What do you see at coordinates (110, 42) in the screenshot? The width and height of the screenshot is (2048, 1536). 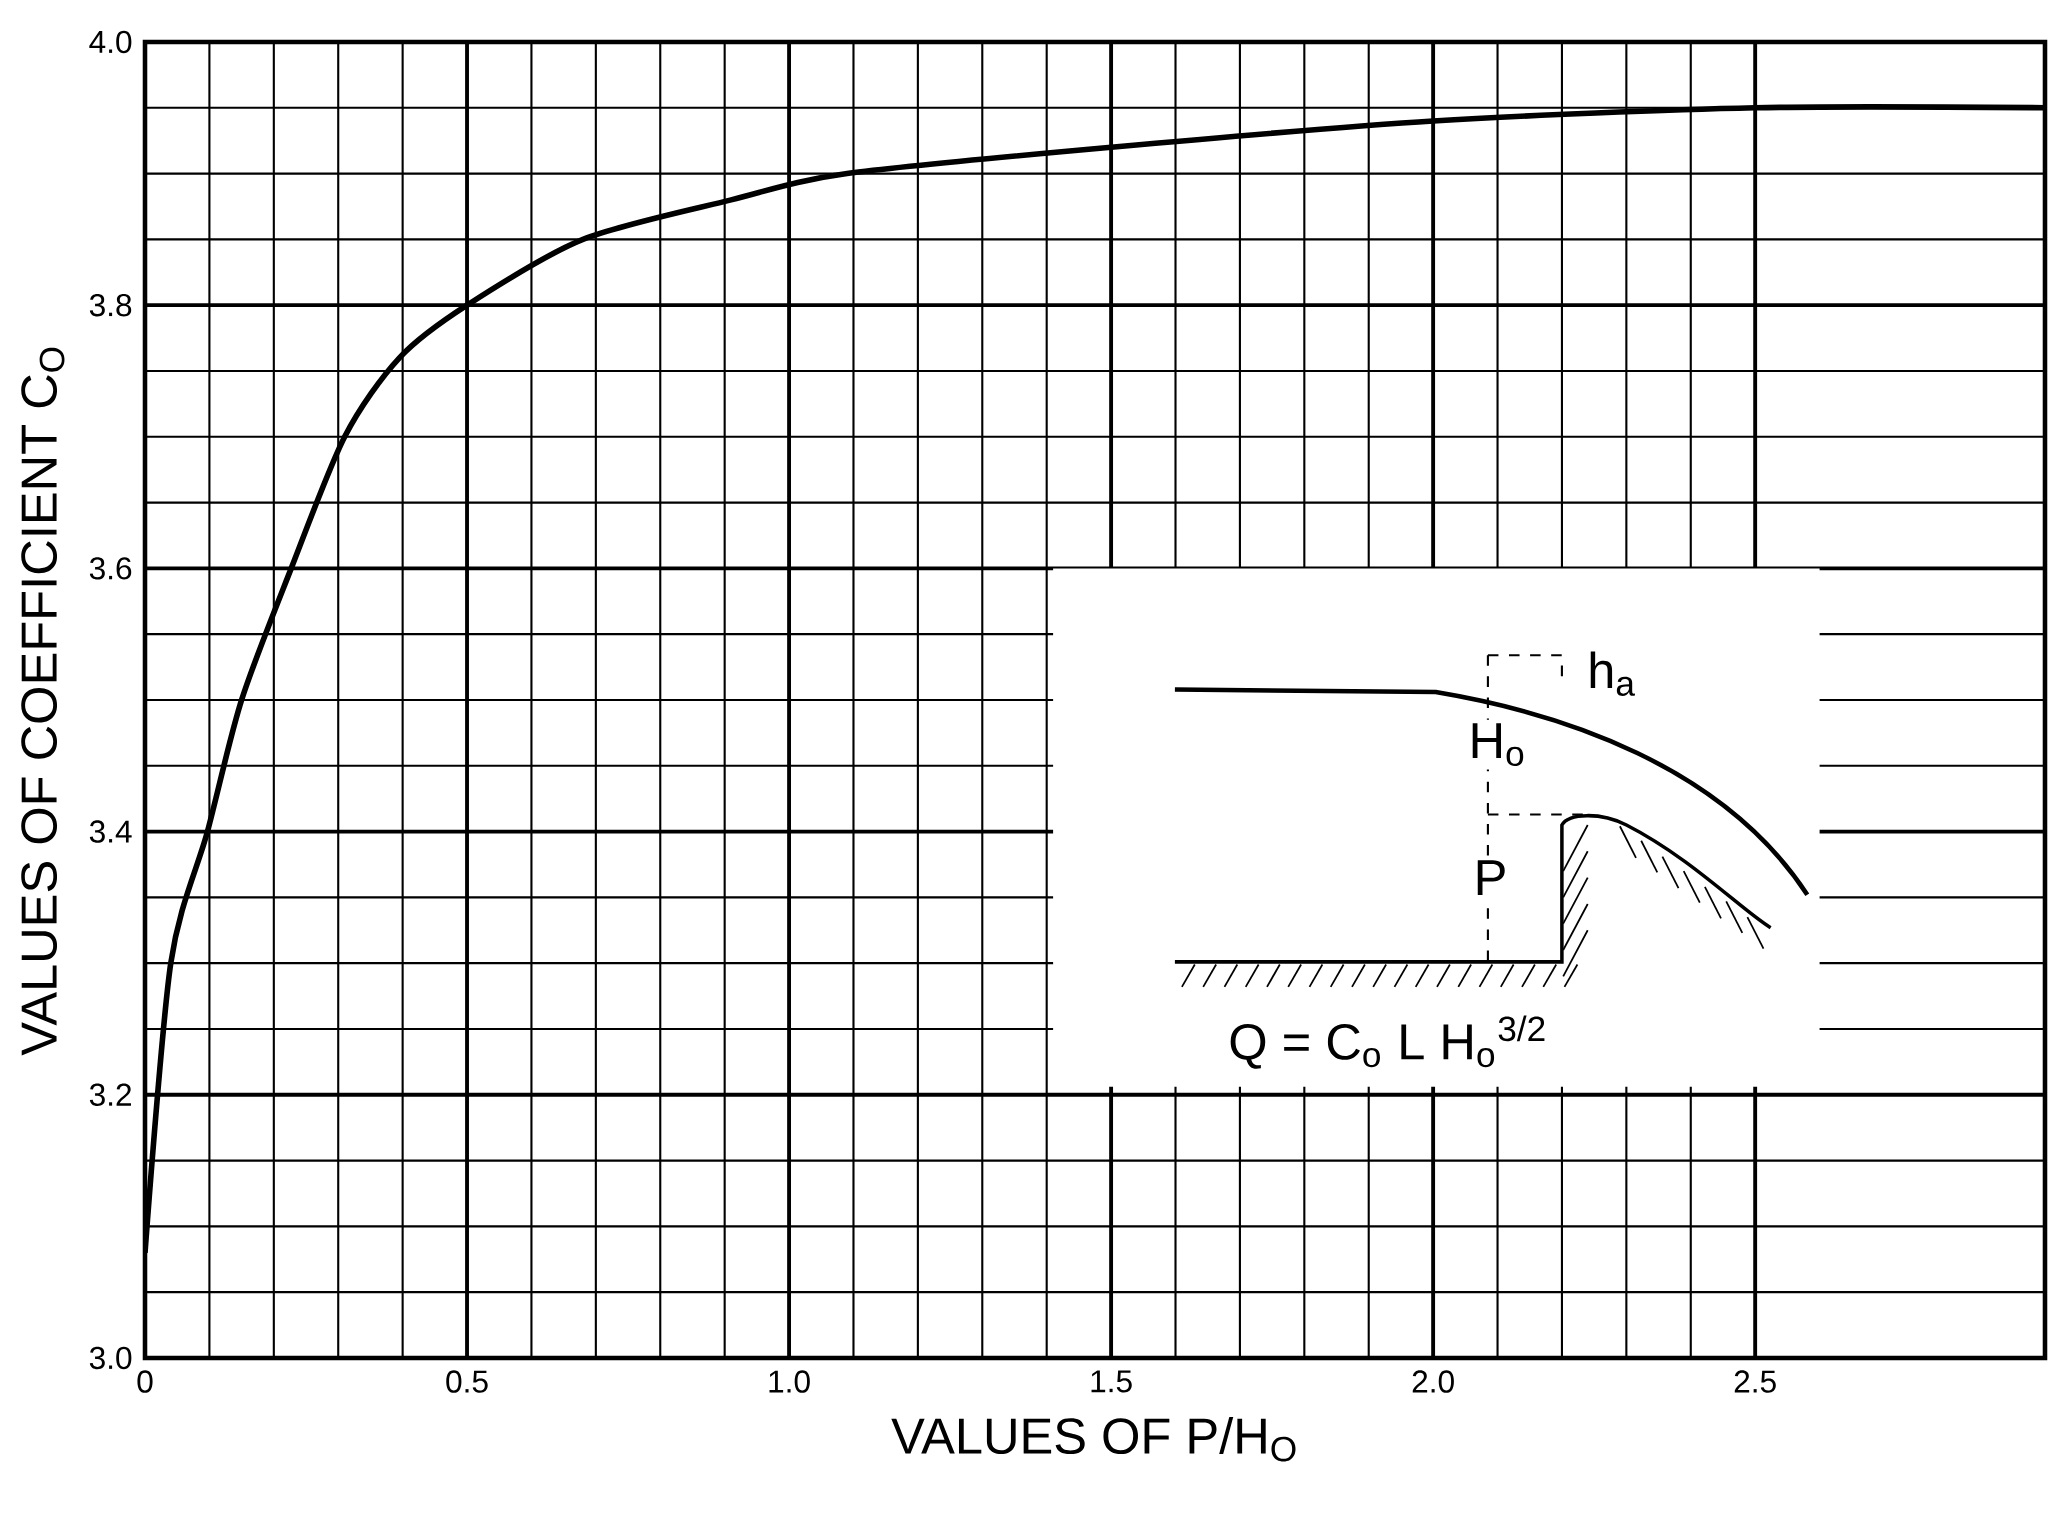 I see `y-tick-label: 4.0` at bounding box center [110, 42].